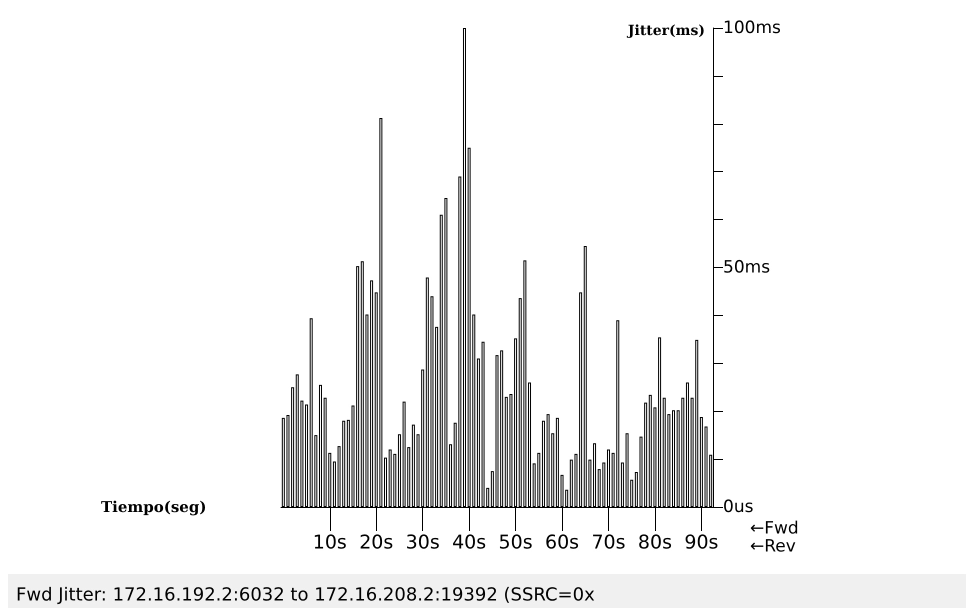 The image size is (974, 616). I want to click on x-tick-label: 80s, so click(655, 543).